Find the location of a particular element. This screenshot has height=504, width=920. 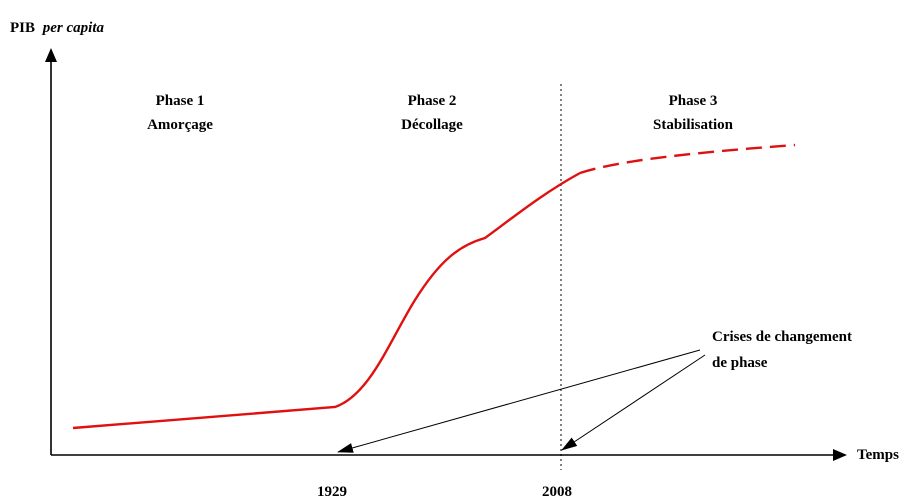

phase-3-title: Phase 3 is located at coordinates (693, 101).